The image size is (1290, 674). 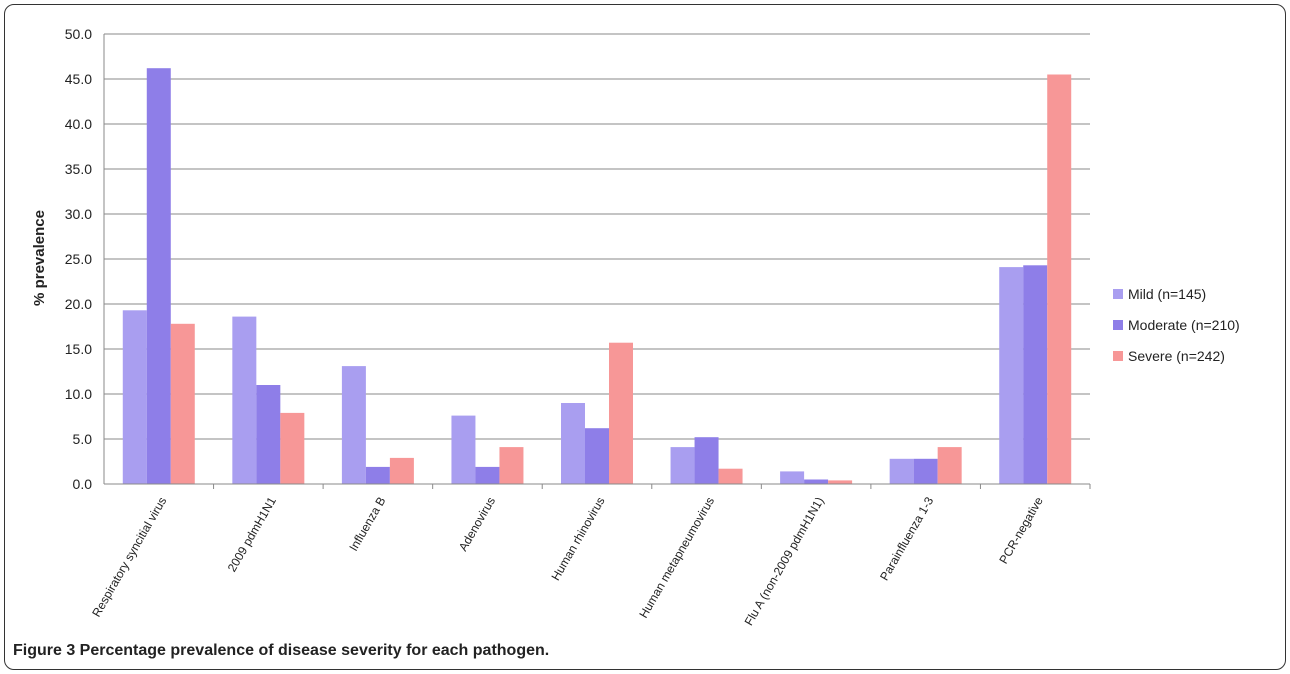 I want to click on x-tick-label: Flu A (non-2009 pdmH1N1), so click(x=784, y=562).